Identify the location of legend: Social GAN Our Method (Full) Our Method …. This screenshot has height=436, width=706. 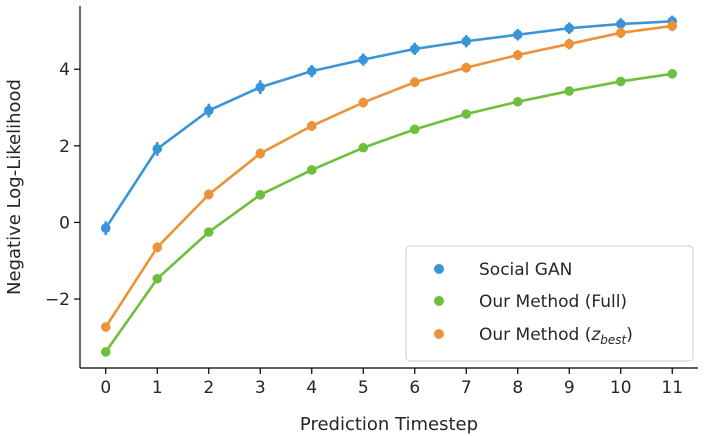
(549, 303).